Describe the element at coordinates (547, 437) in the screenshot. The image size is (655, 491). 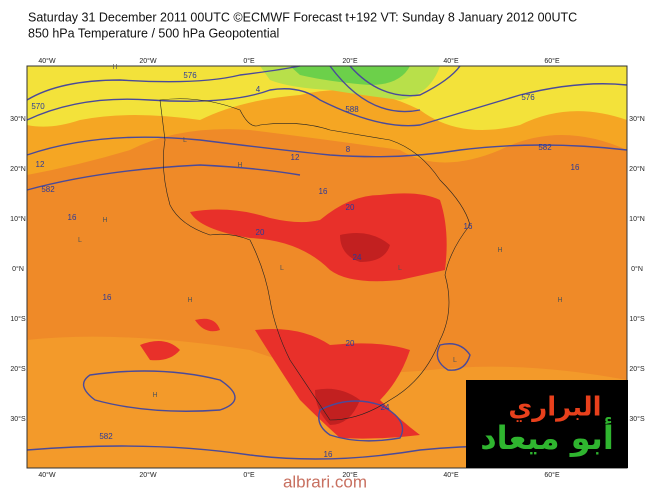
I see `watermark-line2: أبو ميعاد` at that location.